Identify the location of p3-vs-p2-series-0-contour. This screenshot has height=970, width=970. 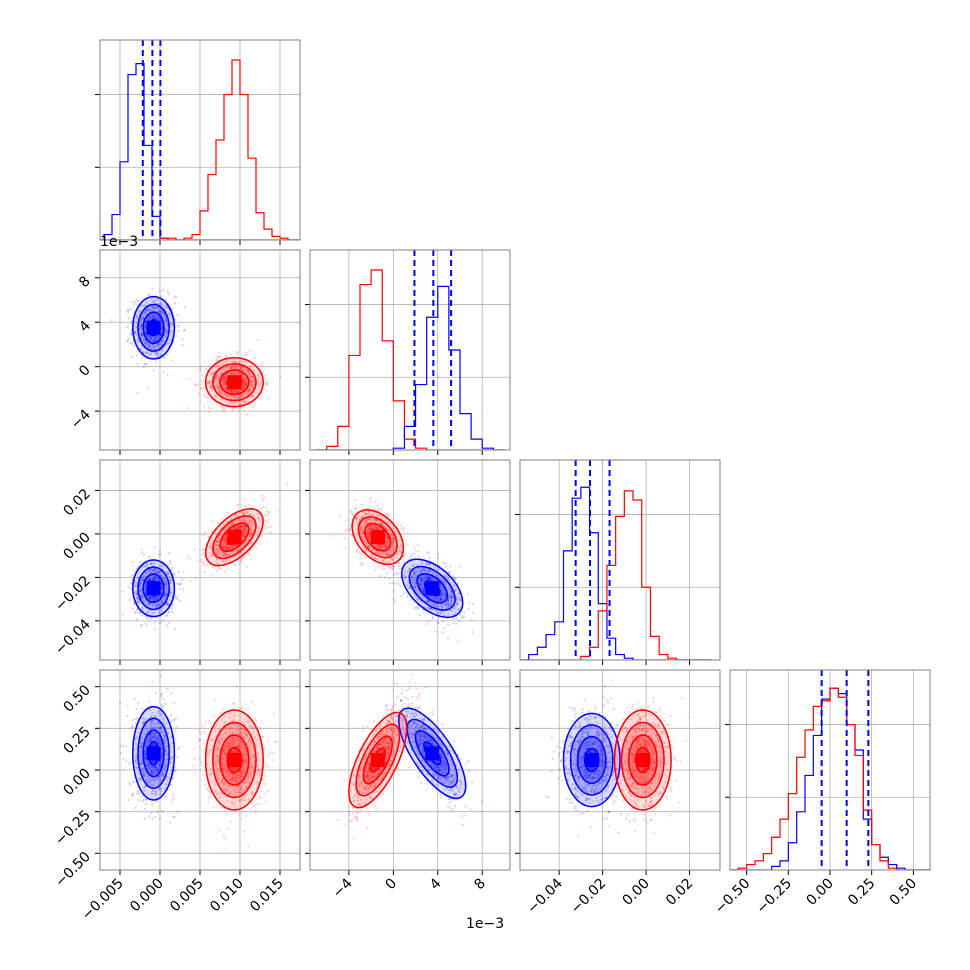
(432, 588).